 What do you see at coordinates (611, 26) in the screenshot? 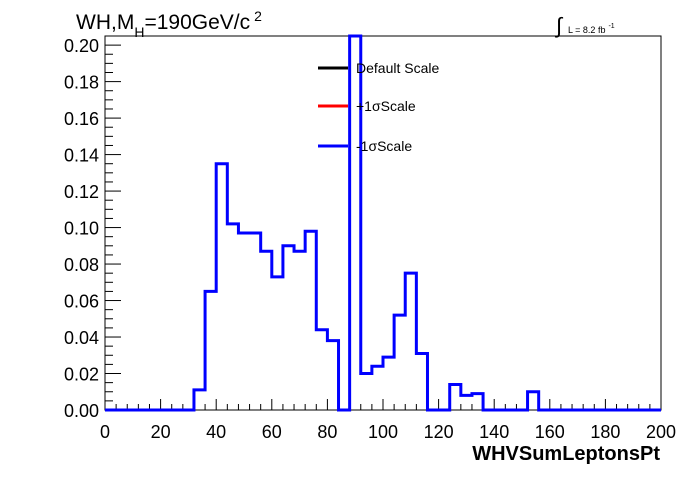
I see `lumi-label-superscript: -1` at bounding box center [611, 26].